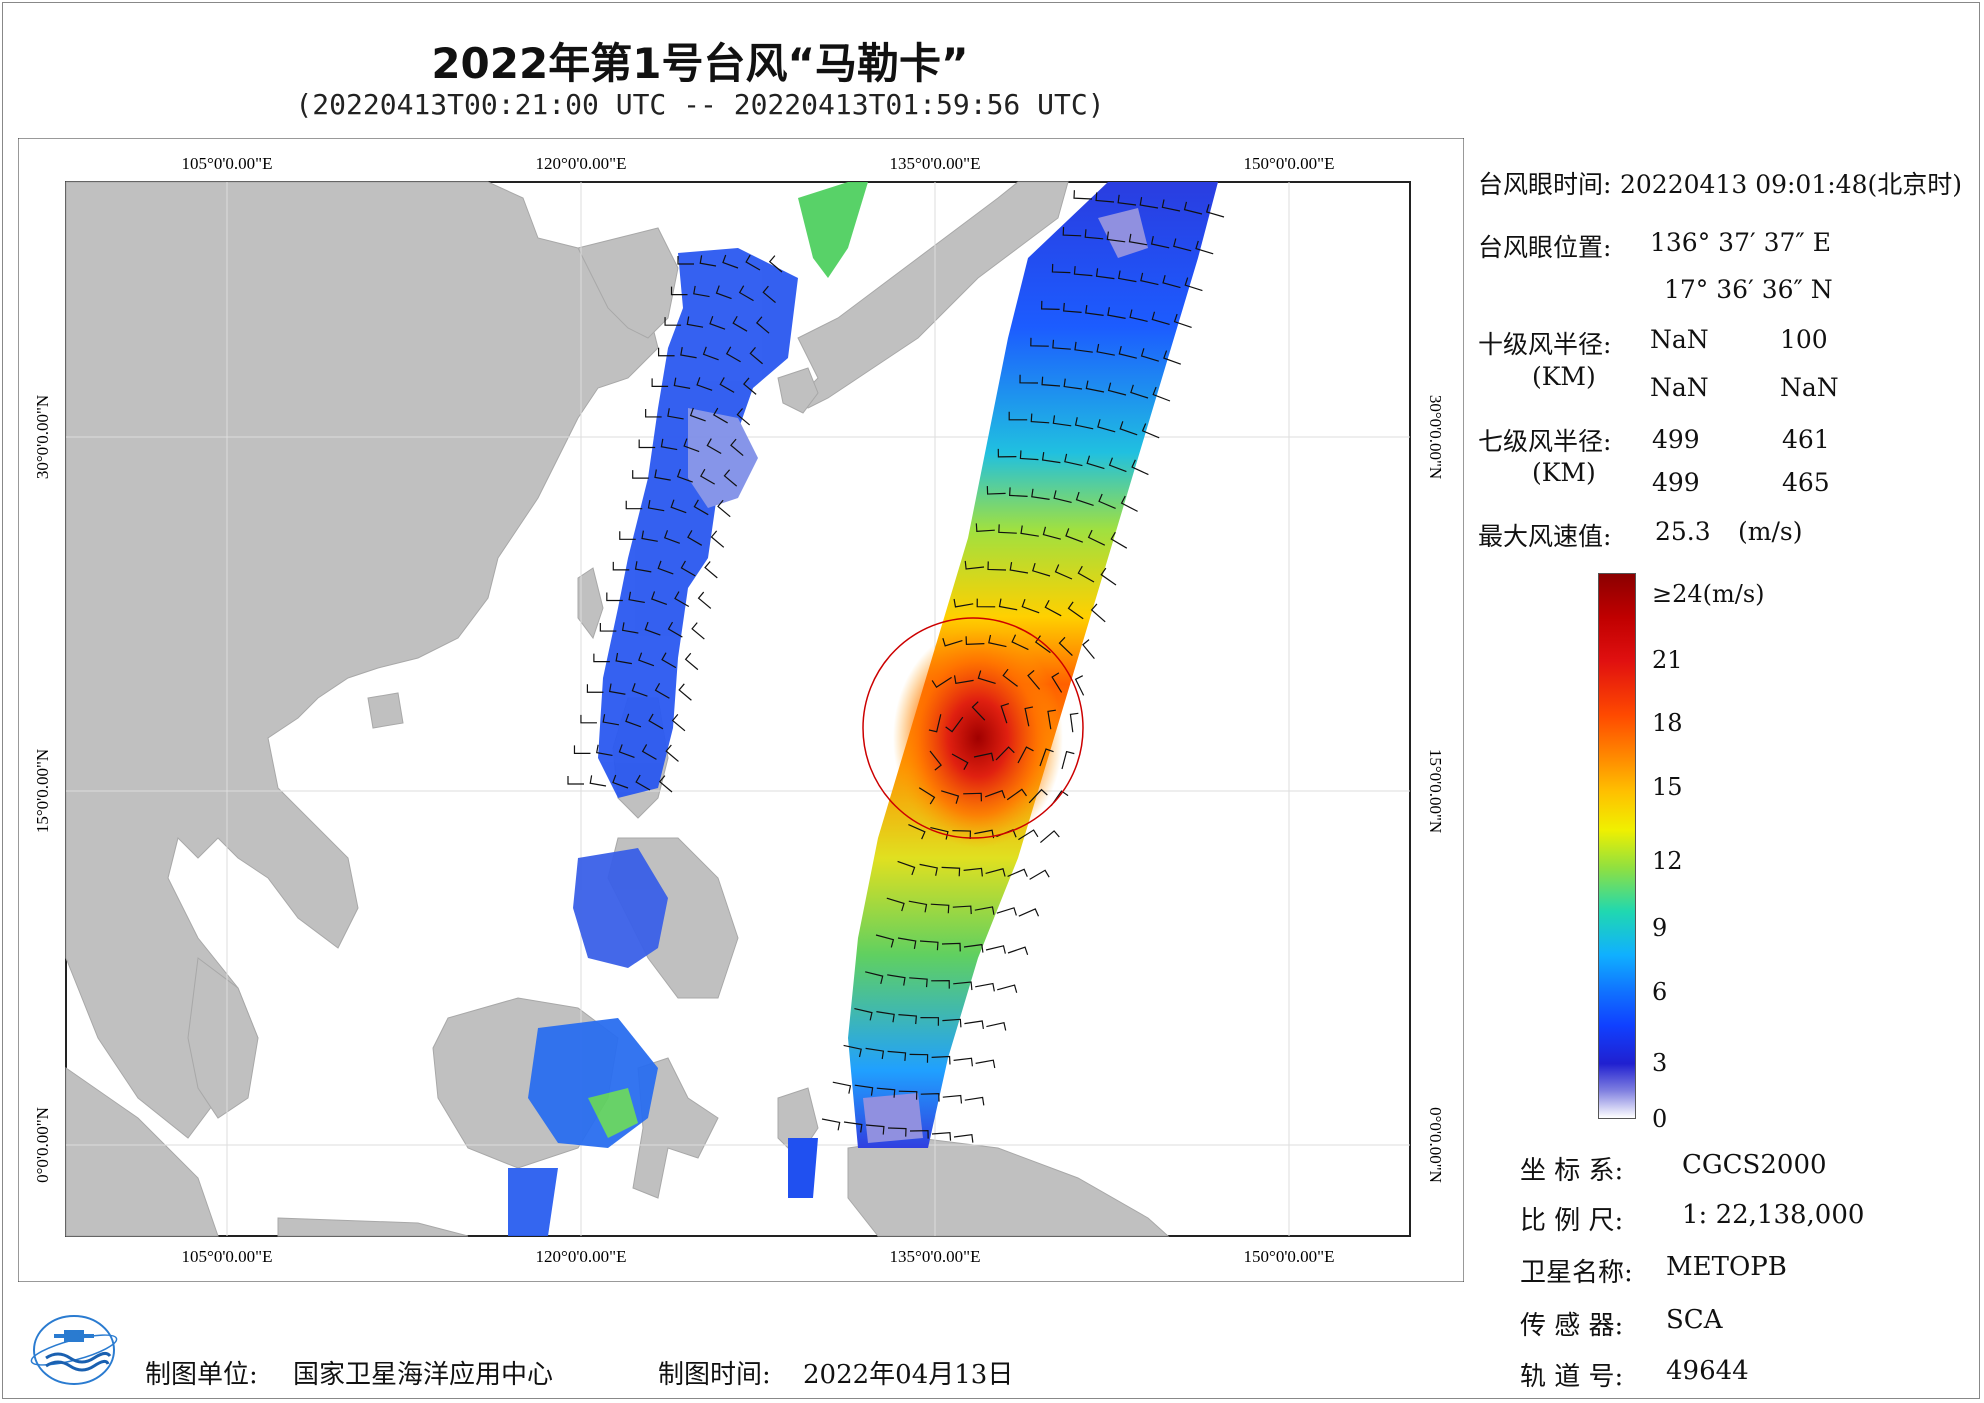 Image resolution: width=1984 pixels, height=1403 pixels. Describe the element at coordinates (798, 390) in the screenshot. I see `kyushu` at that location.